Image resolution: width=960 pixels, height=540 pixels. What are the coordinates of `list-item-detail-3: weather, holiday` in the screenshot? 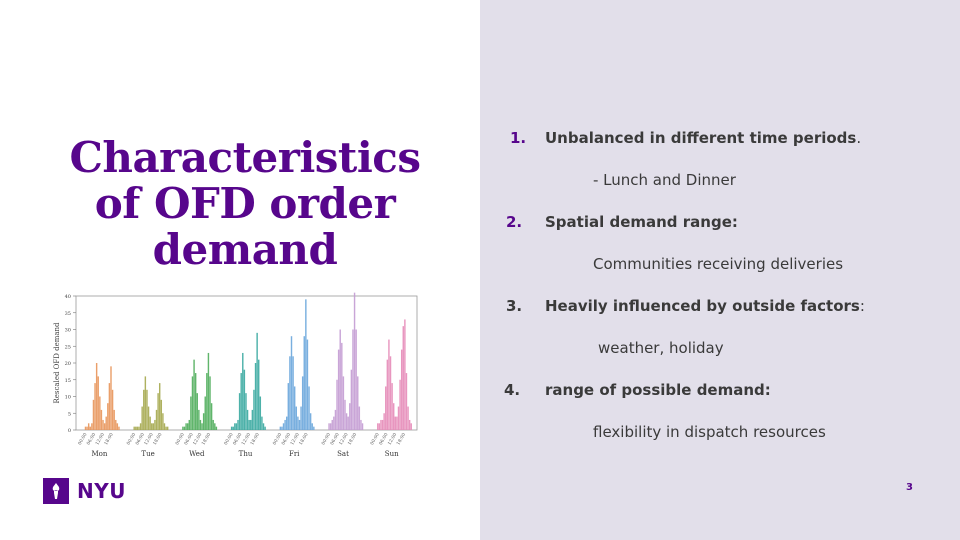 It's located at (661, 348).